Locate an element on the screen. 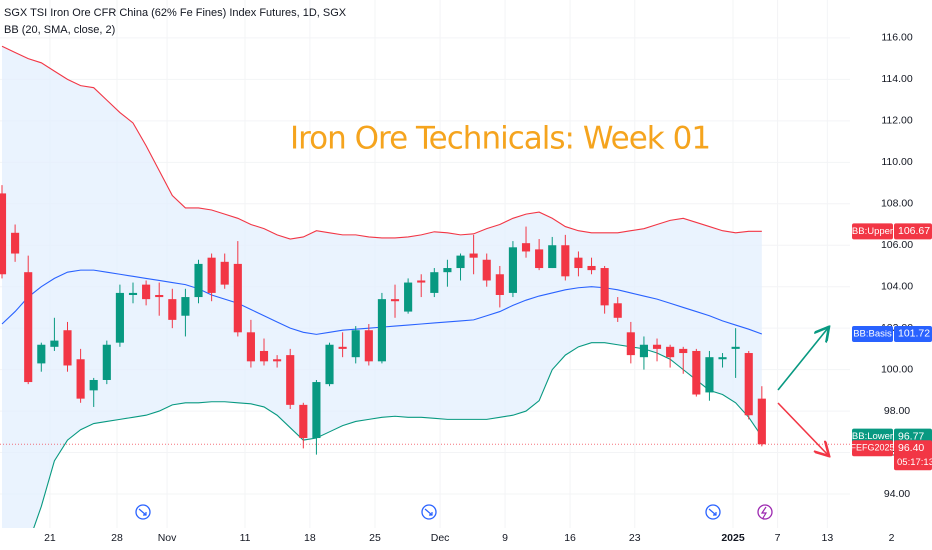 The height and width of the screenshot is (550, 932). tag-name: BB:Upper is located at coordinates (872, 231).